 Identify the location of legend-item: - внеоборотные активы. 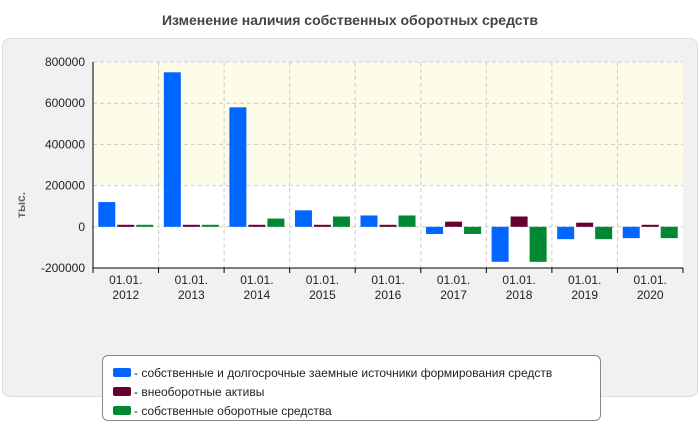
(356, 391).